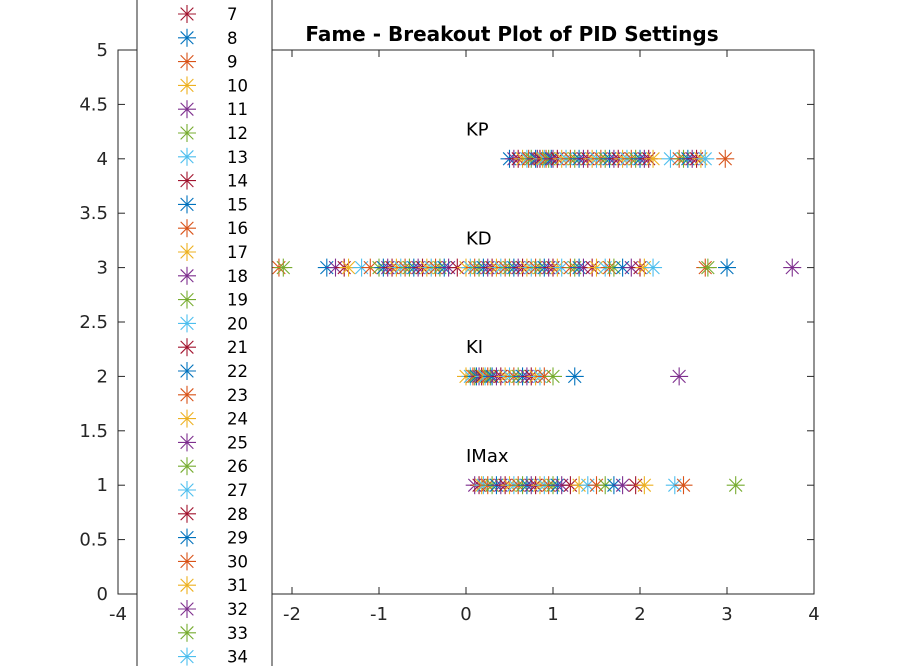 The height and width of the screenshot is (666, 900). Describe the element at coordinates (477, 130) in the screenshot. I see `annotation-label: KP` at that location.